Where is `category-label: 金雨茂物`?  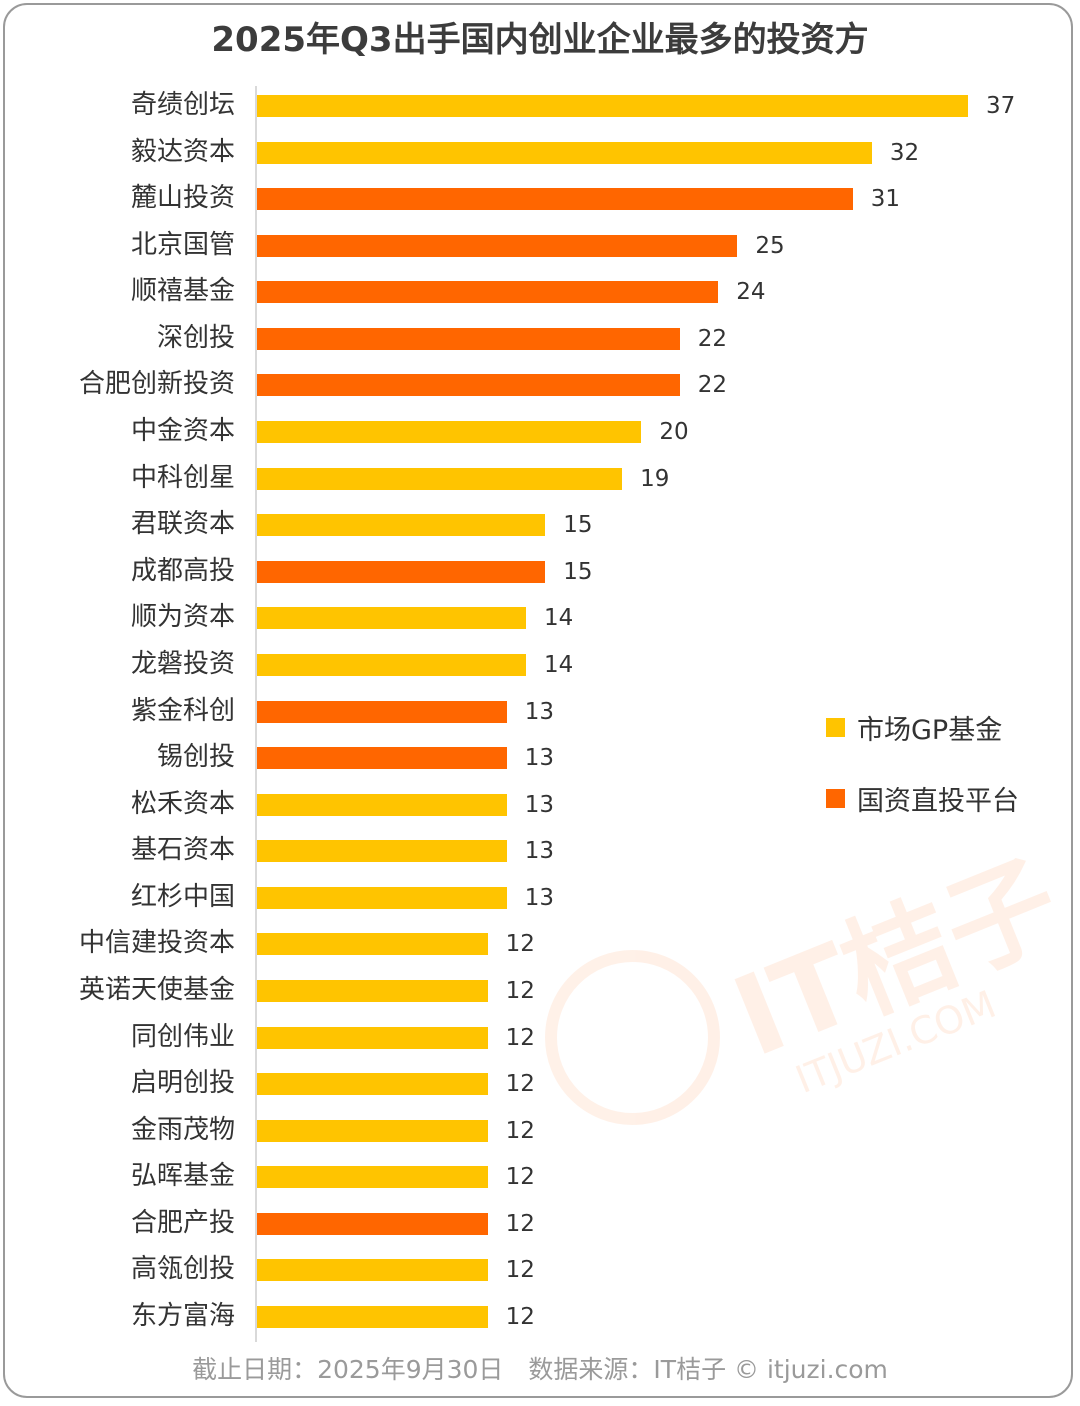 category-label: 金雨茂物 is located at coordinates (182, 1129).